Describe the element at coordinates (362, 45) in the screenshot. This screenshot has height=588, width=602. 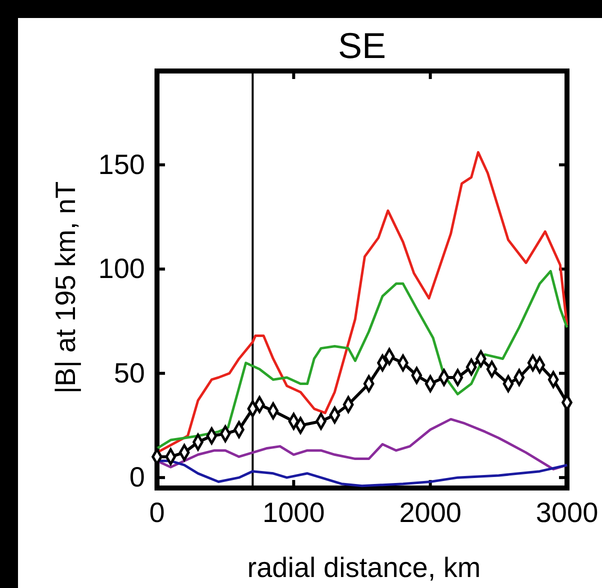
I see `chart-title: SE` at that location.